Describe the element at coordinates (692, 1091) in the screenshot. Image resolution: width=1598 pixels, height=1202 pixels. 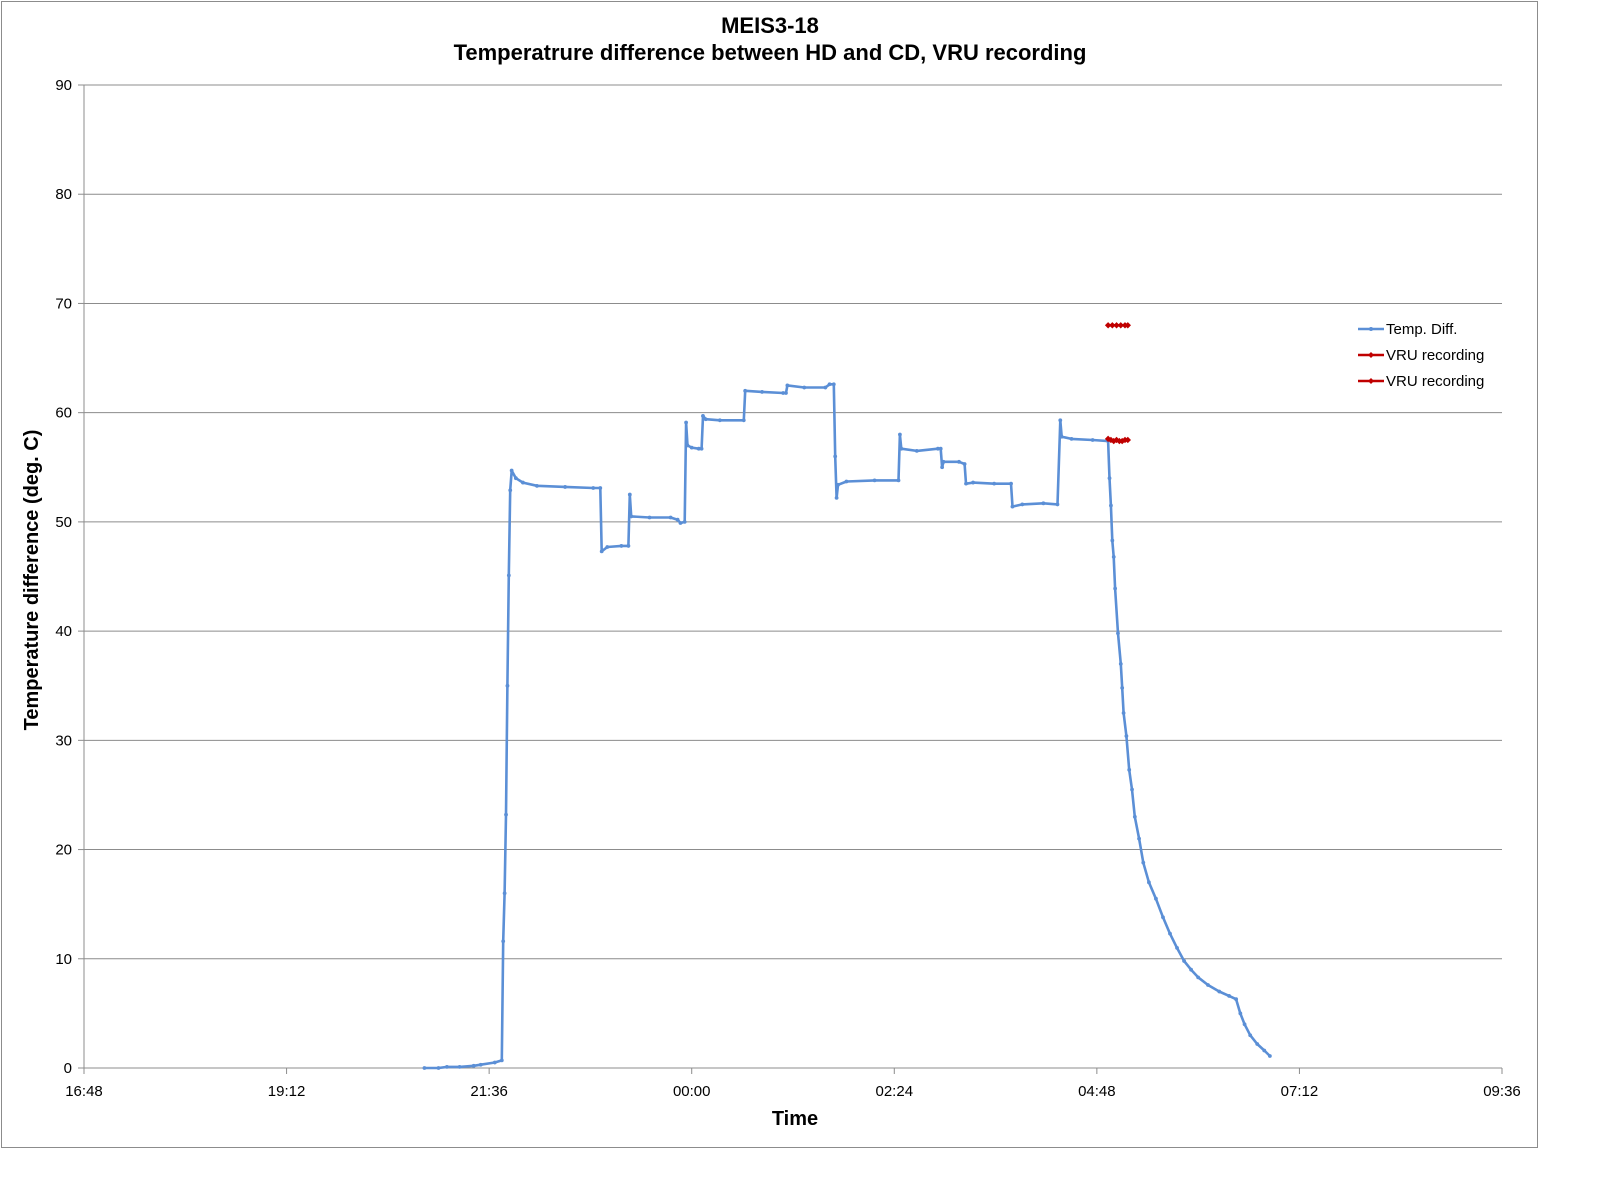
I see `x-tick-label: 00:00` at that location.